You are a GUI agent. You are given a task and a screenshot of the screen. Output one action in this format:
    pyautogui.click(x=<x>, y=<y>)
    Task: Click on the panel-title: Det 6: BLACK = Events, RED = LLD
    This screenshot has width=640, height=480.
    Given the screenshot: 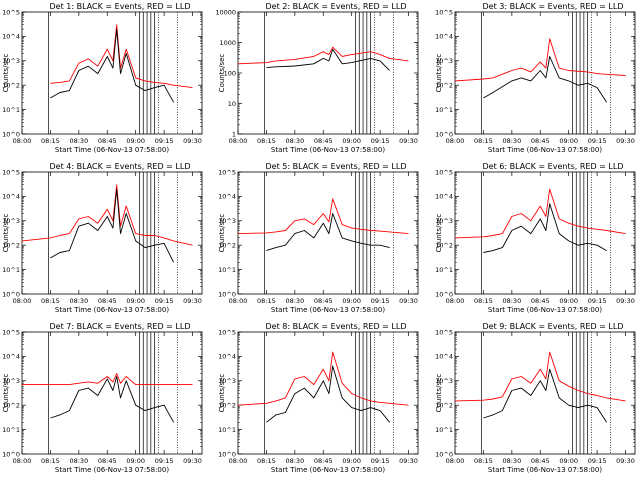 What is the action you would take?
    pyautogui.click(x=553, y=166)
    